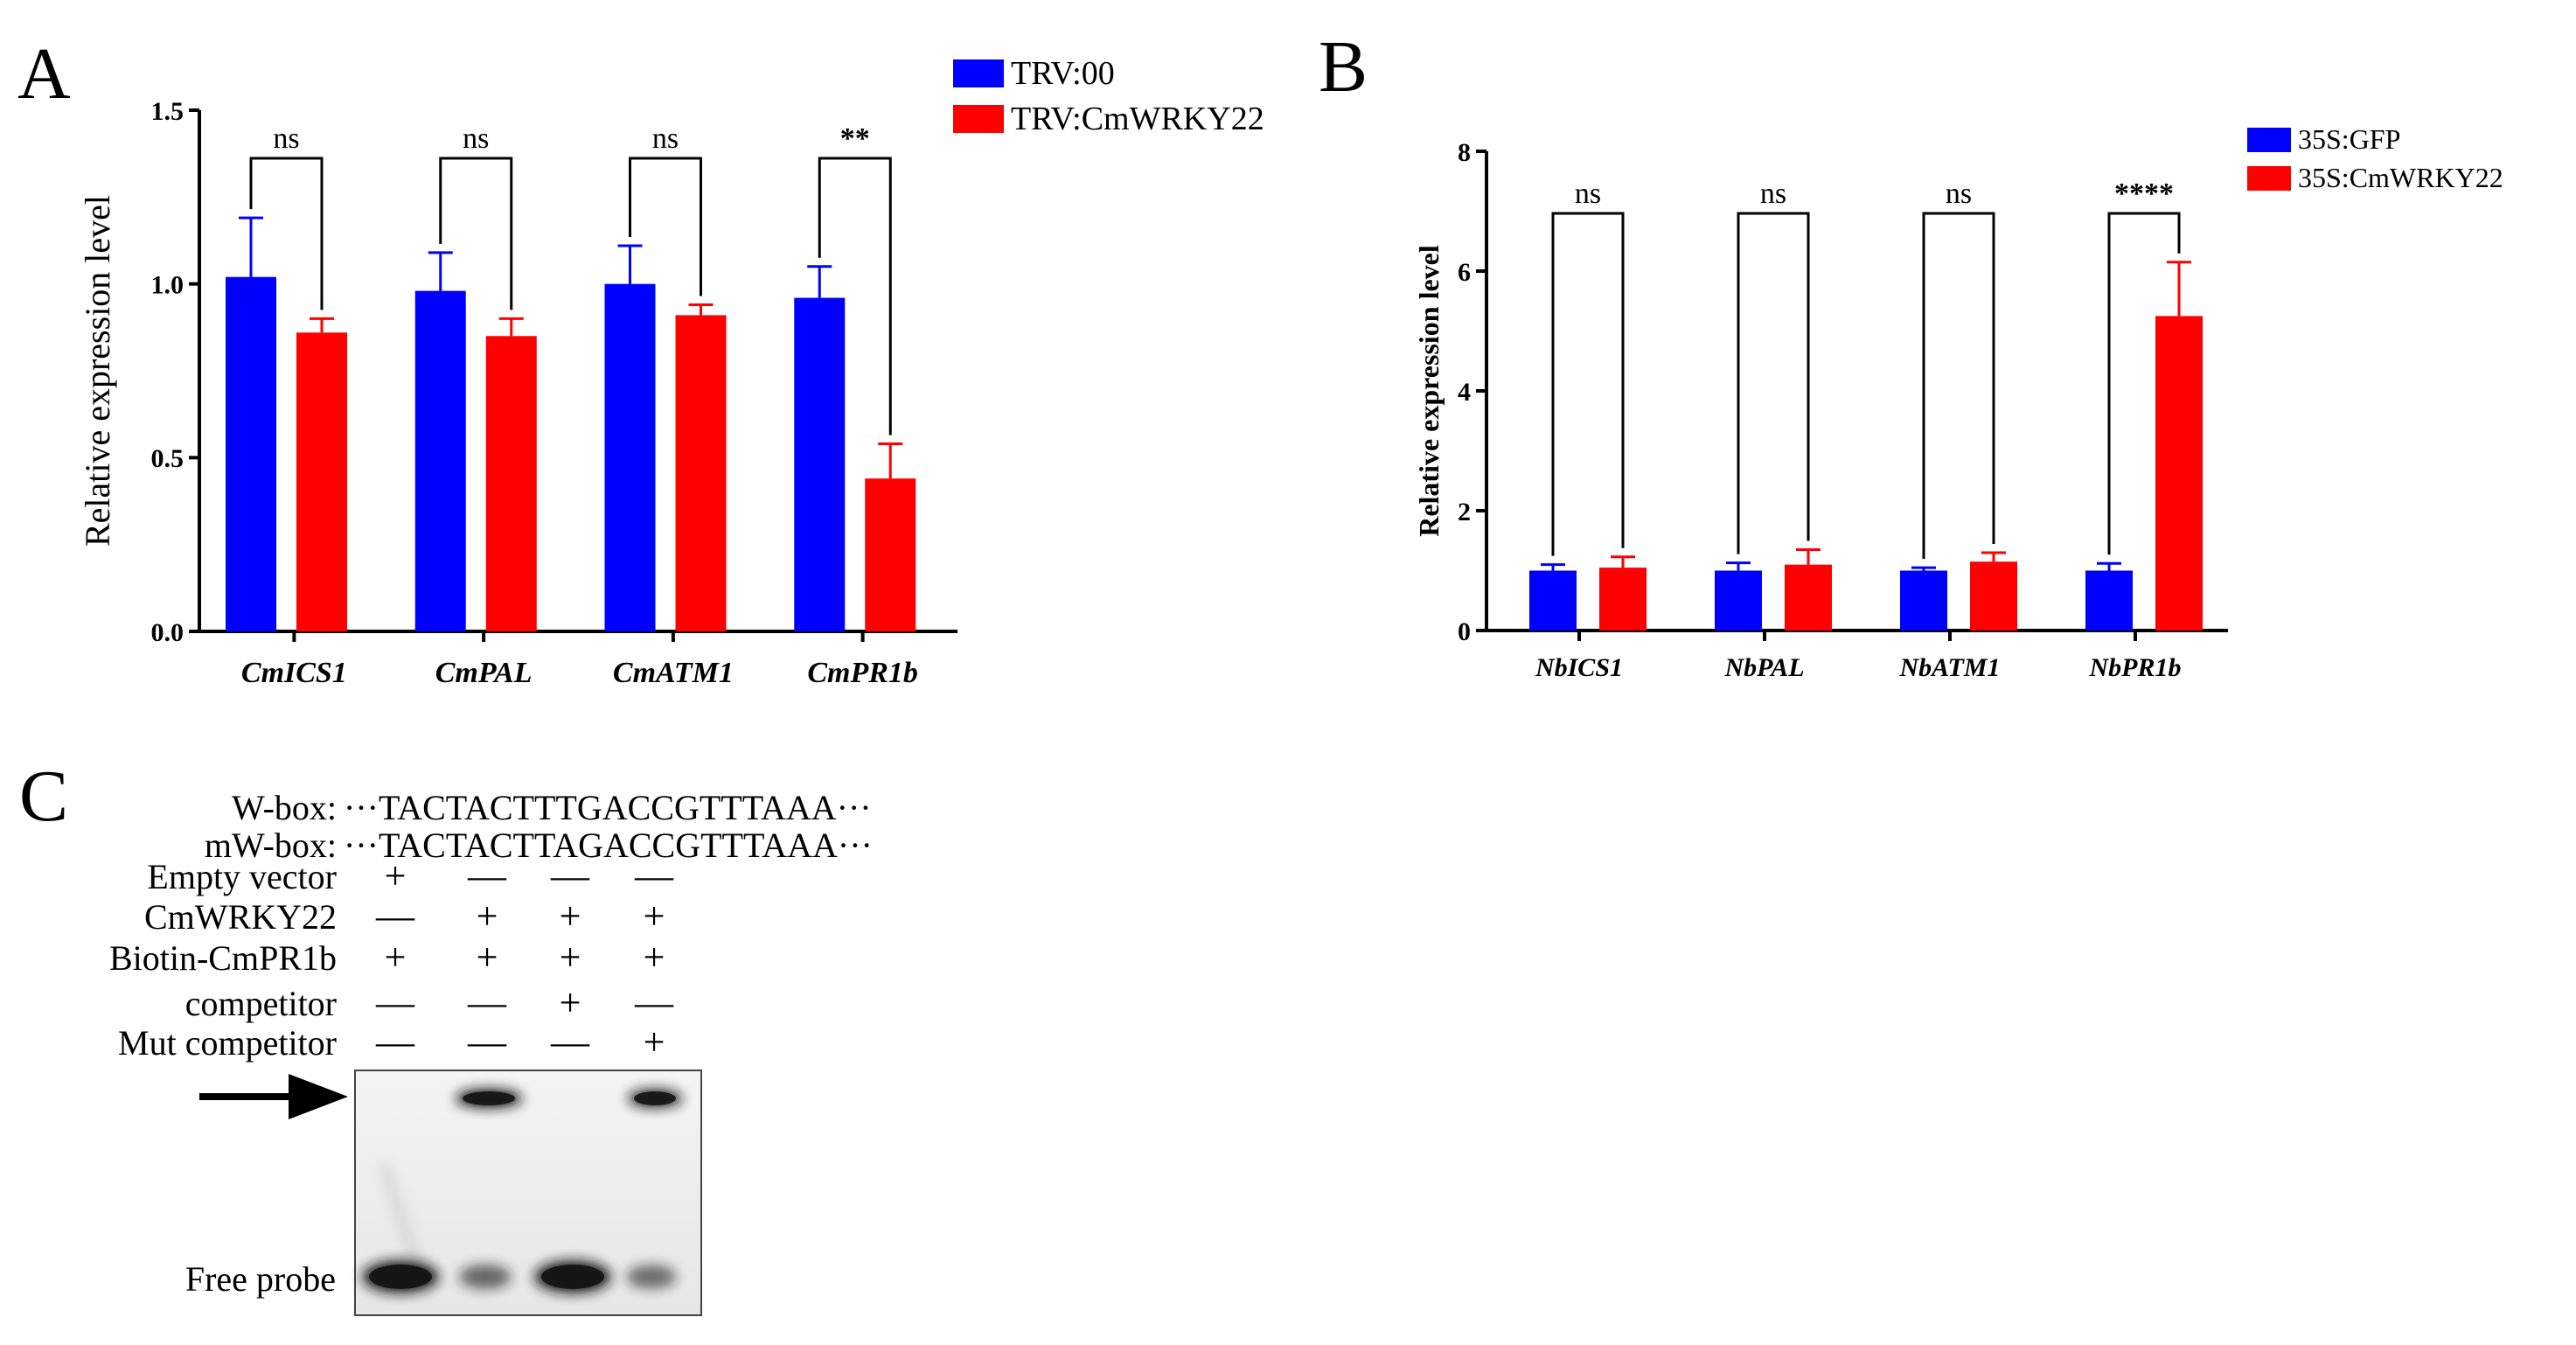  Describe the element at coordinates (1464, 512) in the screenshot. I see `y-tick-label: 2` at that location.